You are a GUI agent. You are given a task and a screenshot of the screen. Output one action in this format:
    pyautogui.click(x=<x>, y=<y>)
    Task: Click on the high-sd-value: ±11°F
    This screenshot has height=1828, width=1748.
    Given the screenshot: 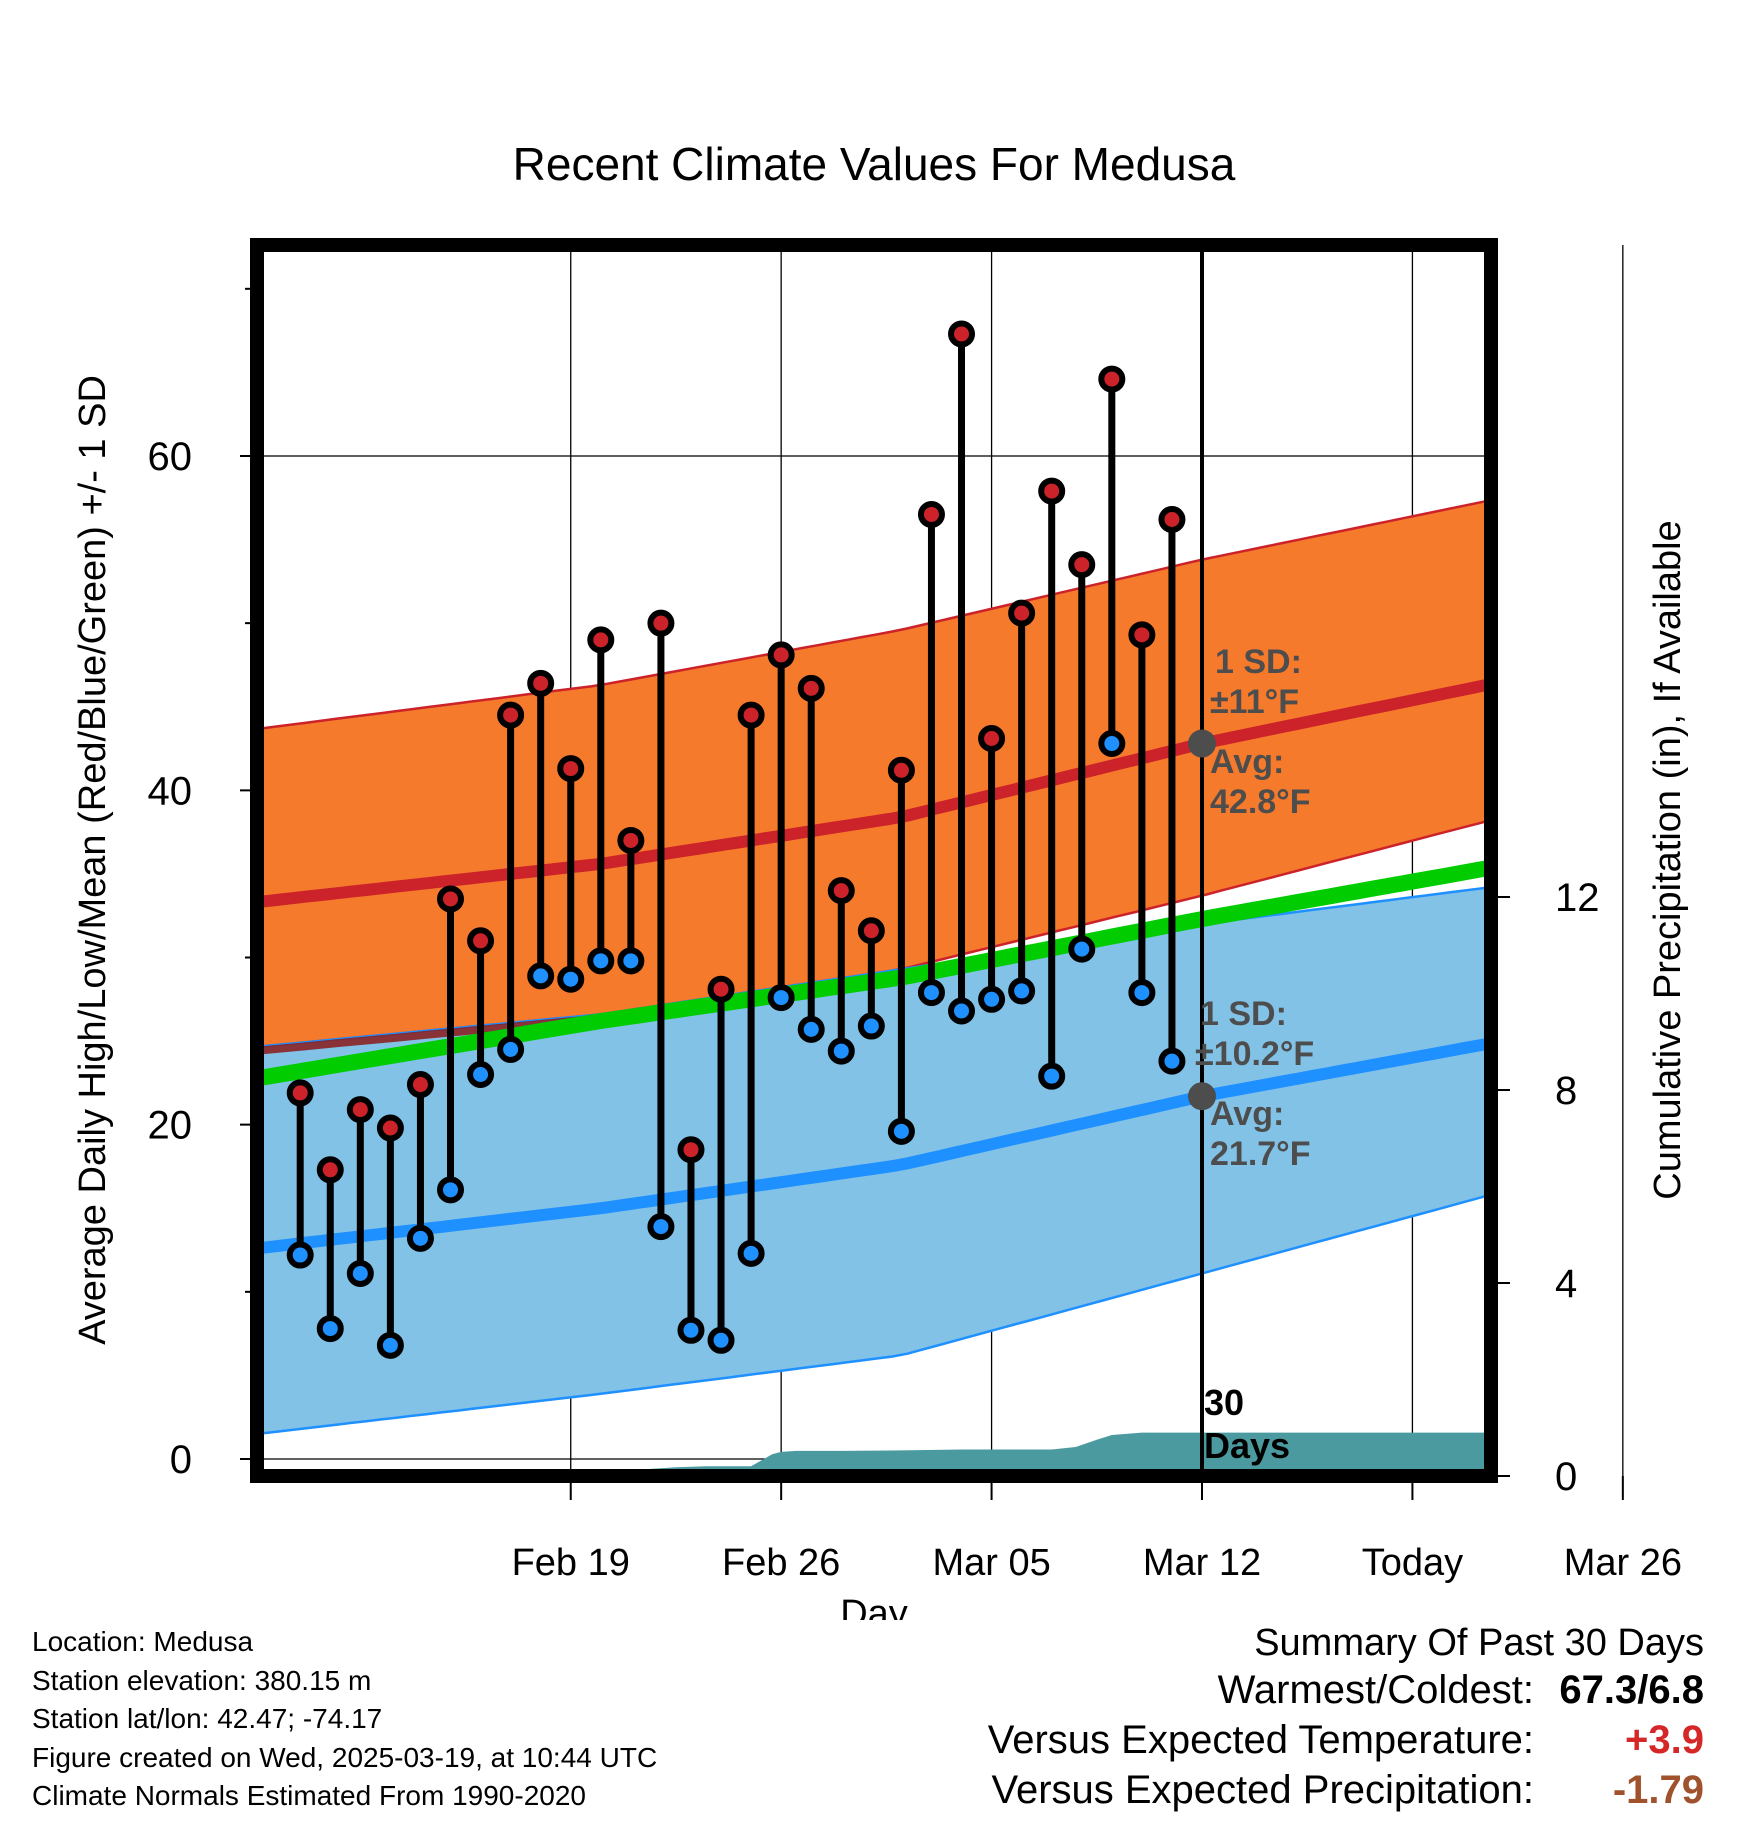 What is the action you would take?
    pyautogui.click(x=1254, y=702)
    